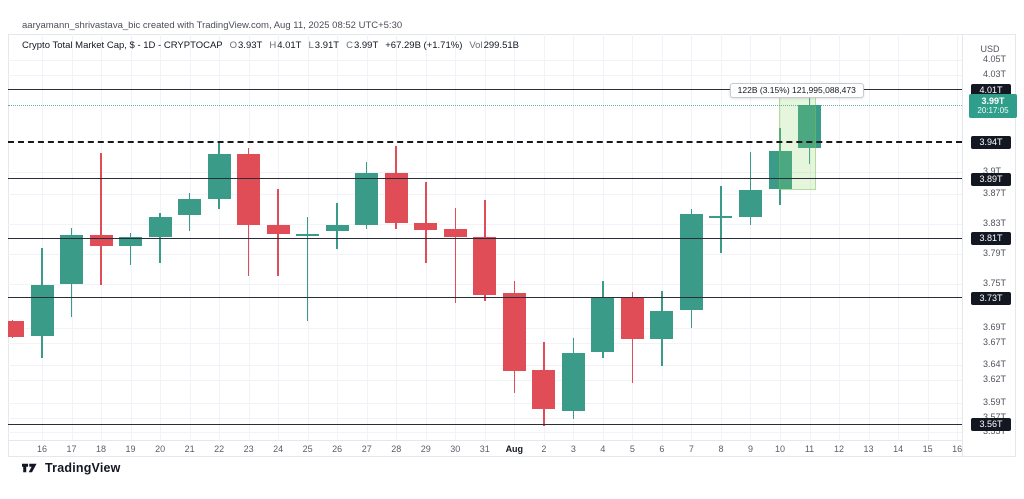 The width and height of the screenshot is (1024, 499). I want to click on price-axis-unit: USD, so click(990, 49).